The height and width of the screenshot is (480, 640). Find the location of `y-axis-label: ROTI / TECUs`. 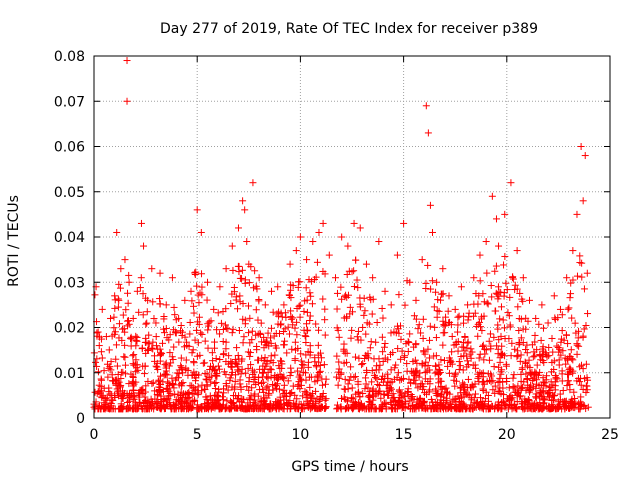

y-axis-label: ROTI / TECUs is located at coordinates (14, 241).